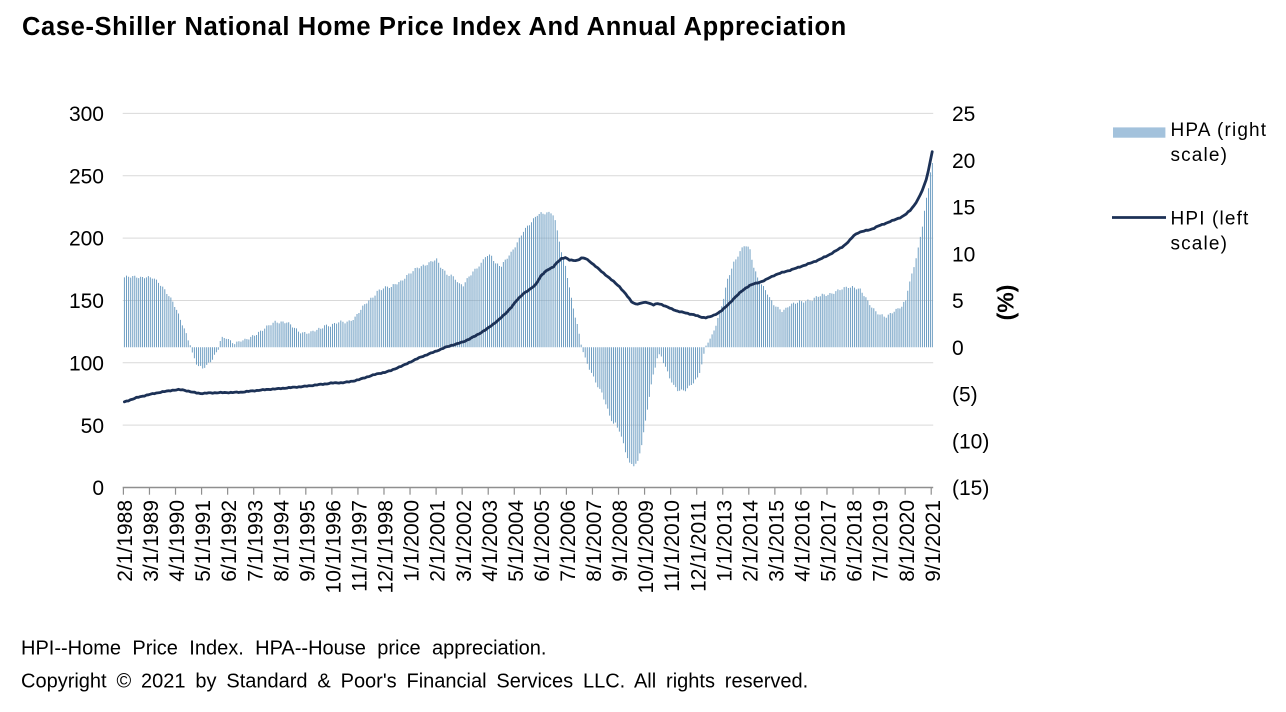 This screenshot has width=1286, height=712. Describe the element at coordinates (594, 541) in the screenshot. I see `svg-text: 8/1/2007` at that location.